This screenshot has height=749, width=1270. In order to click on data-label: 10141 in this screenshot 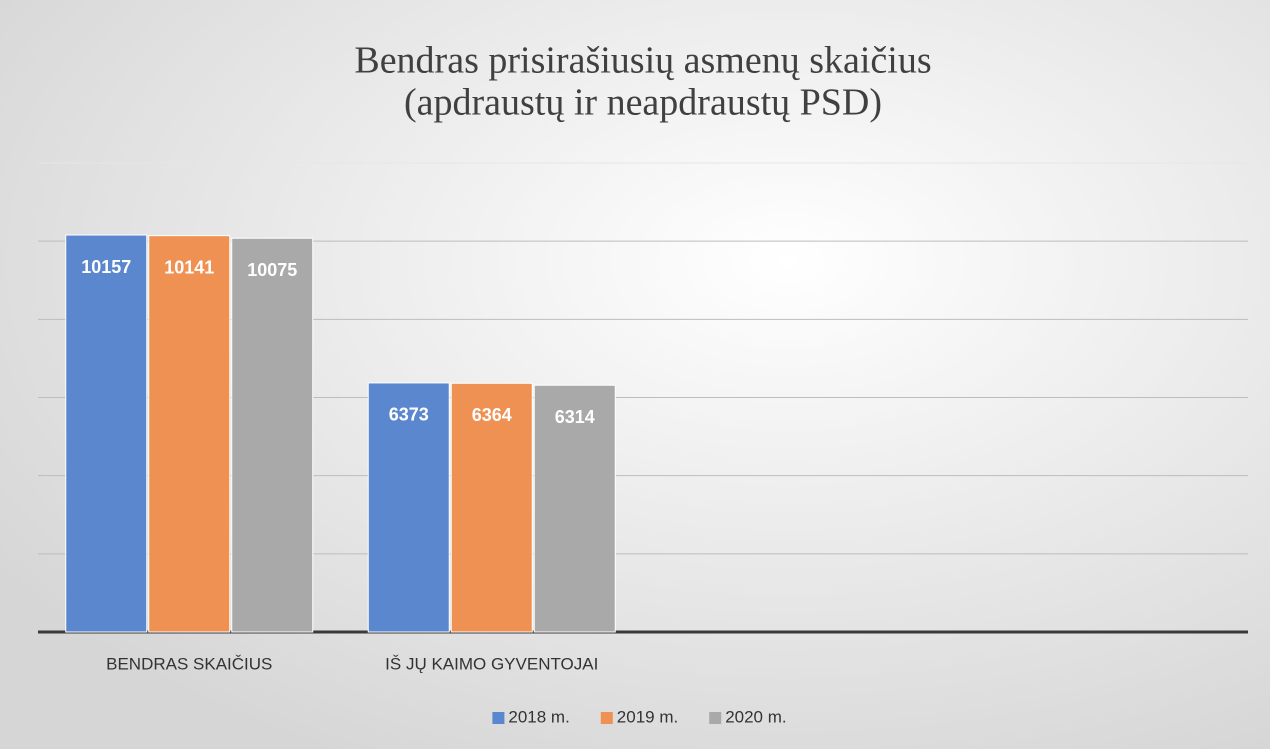, I will do `click(189, 267)`.